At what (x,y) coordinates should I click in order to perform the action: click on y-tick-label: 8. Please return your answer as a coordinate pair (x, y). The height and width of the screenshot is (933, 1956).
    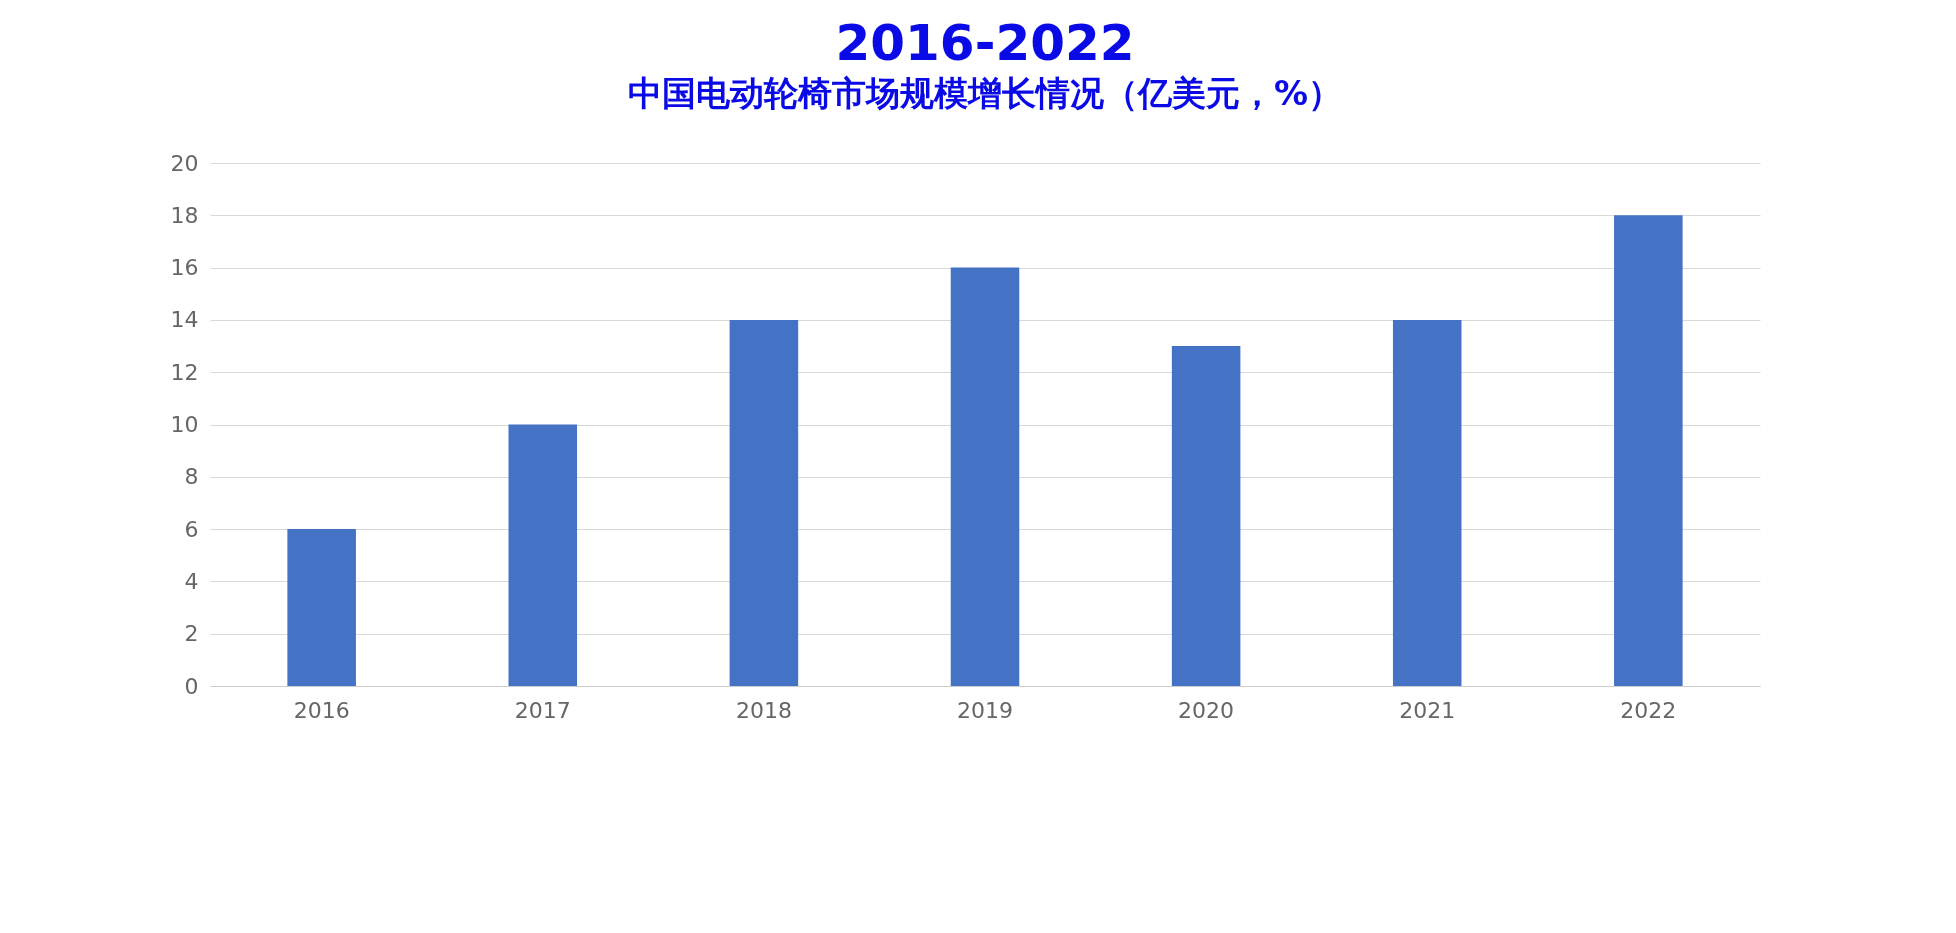
    Looking at the image, I should click on (191, 477).